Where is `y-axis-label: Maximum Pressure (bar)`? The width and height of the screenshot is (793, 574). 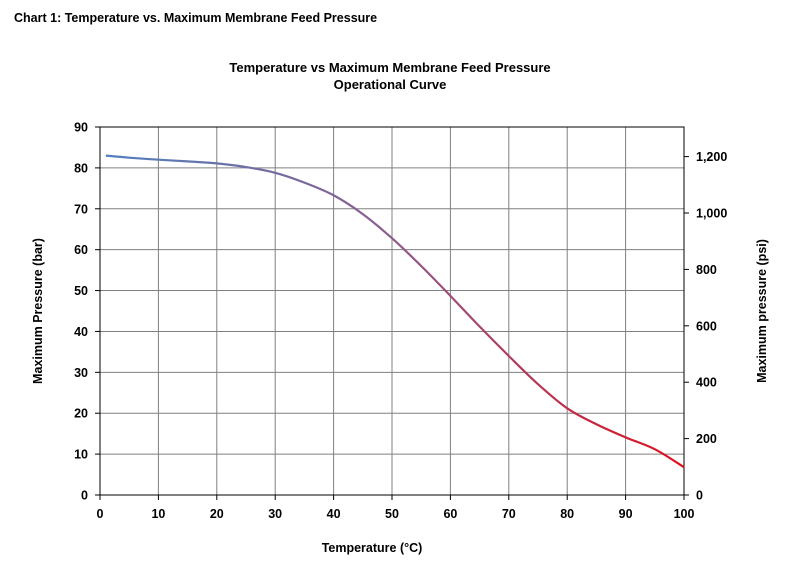
y-axis-label: Maximum Pressure (bar) is located at coordinates (38, 311).